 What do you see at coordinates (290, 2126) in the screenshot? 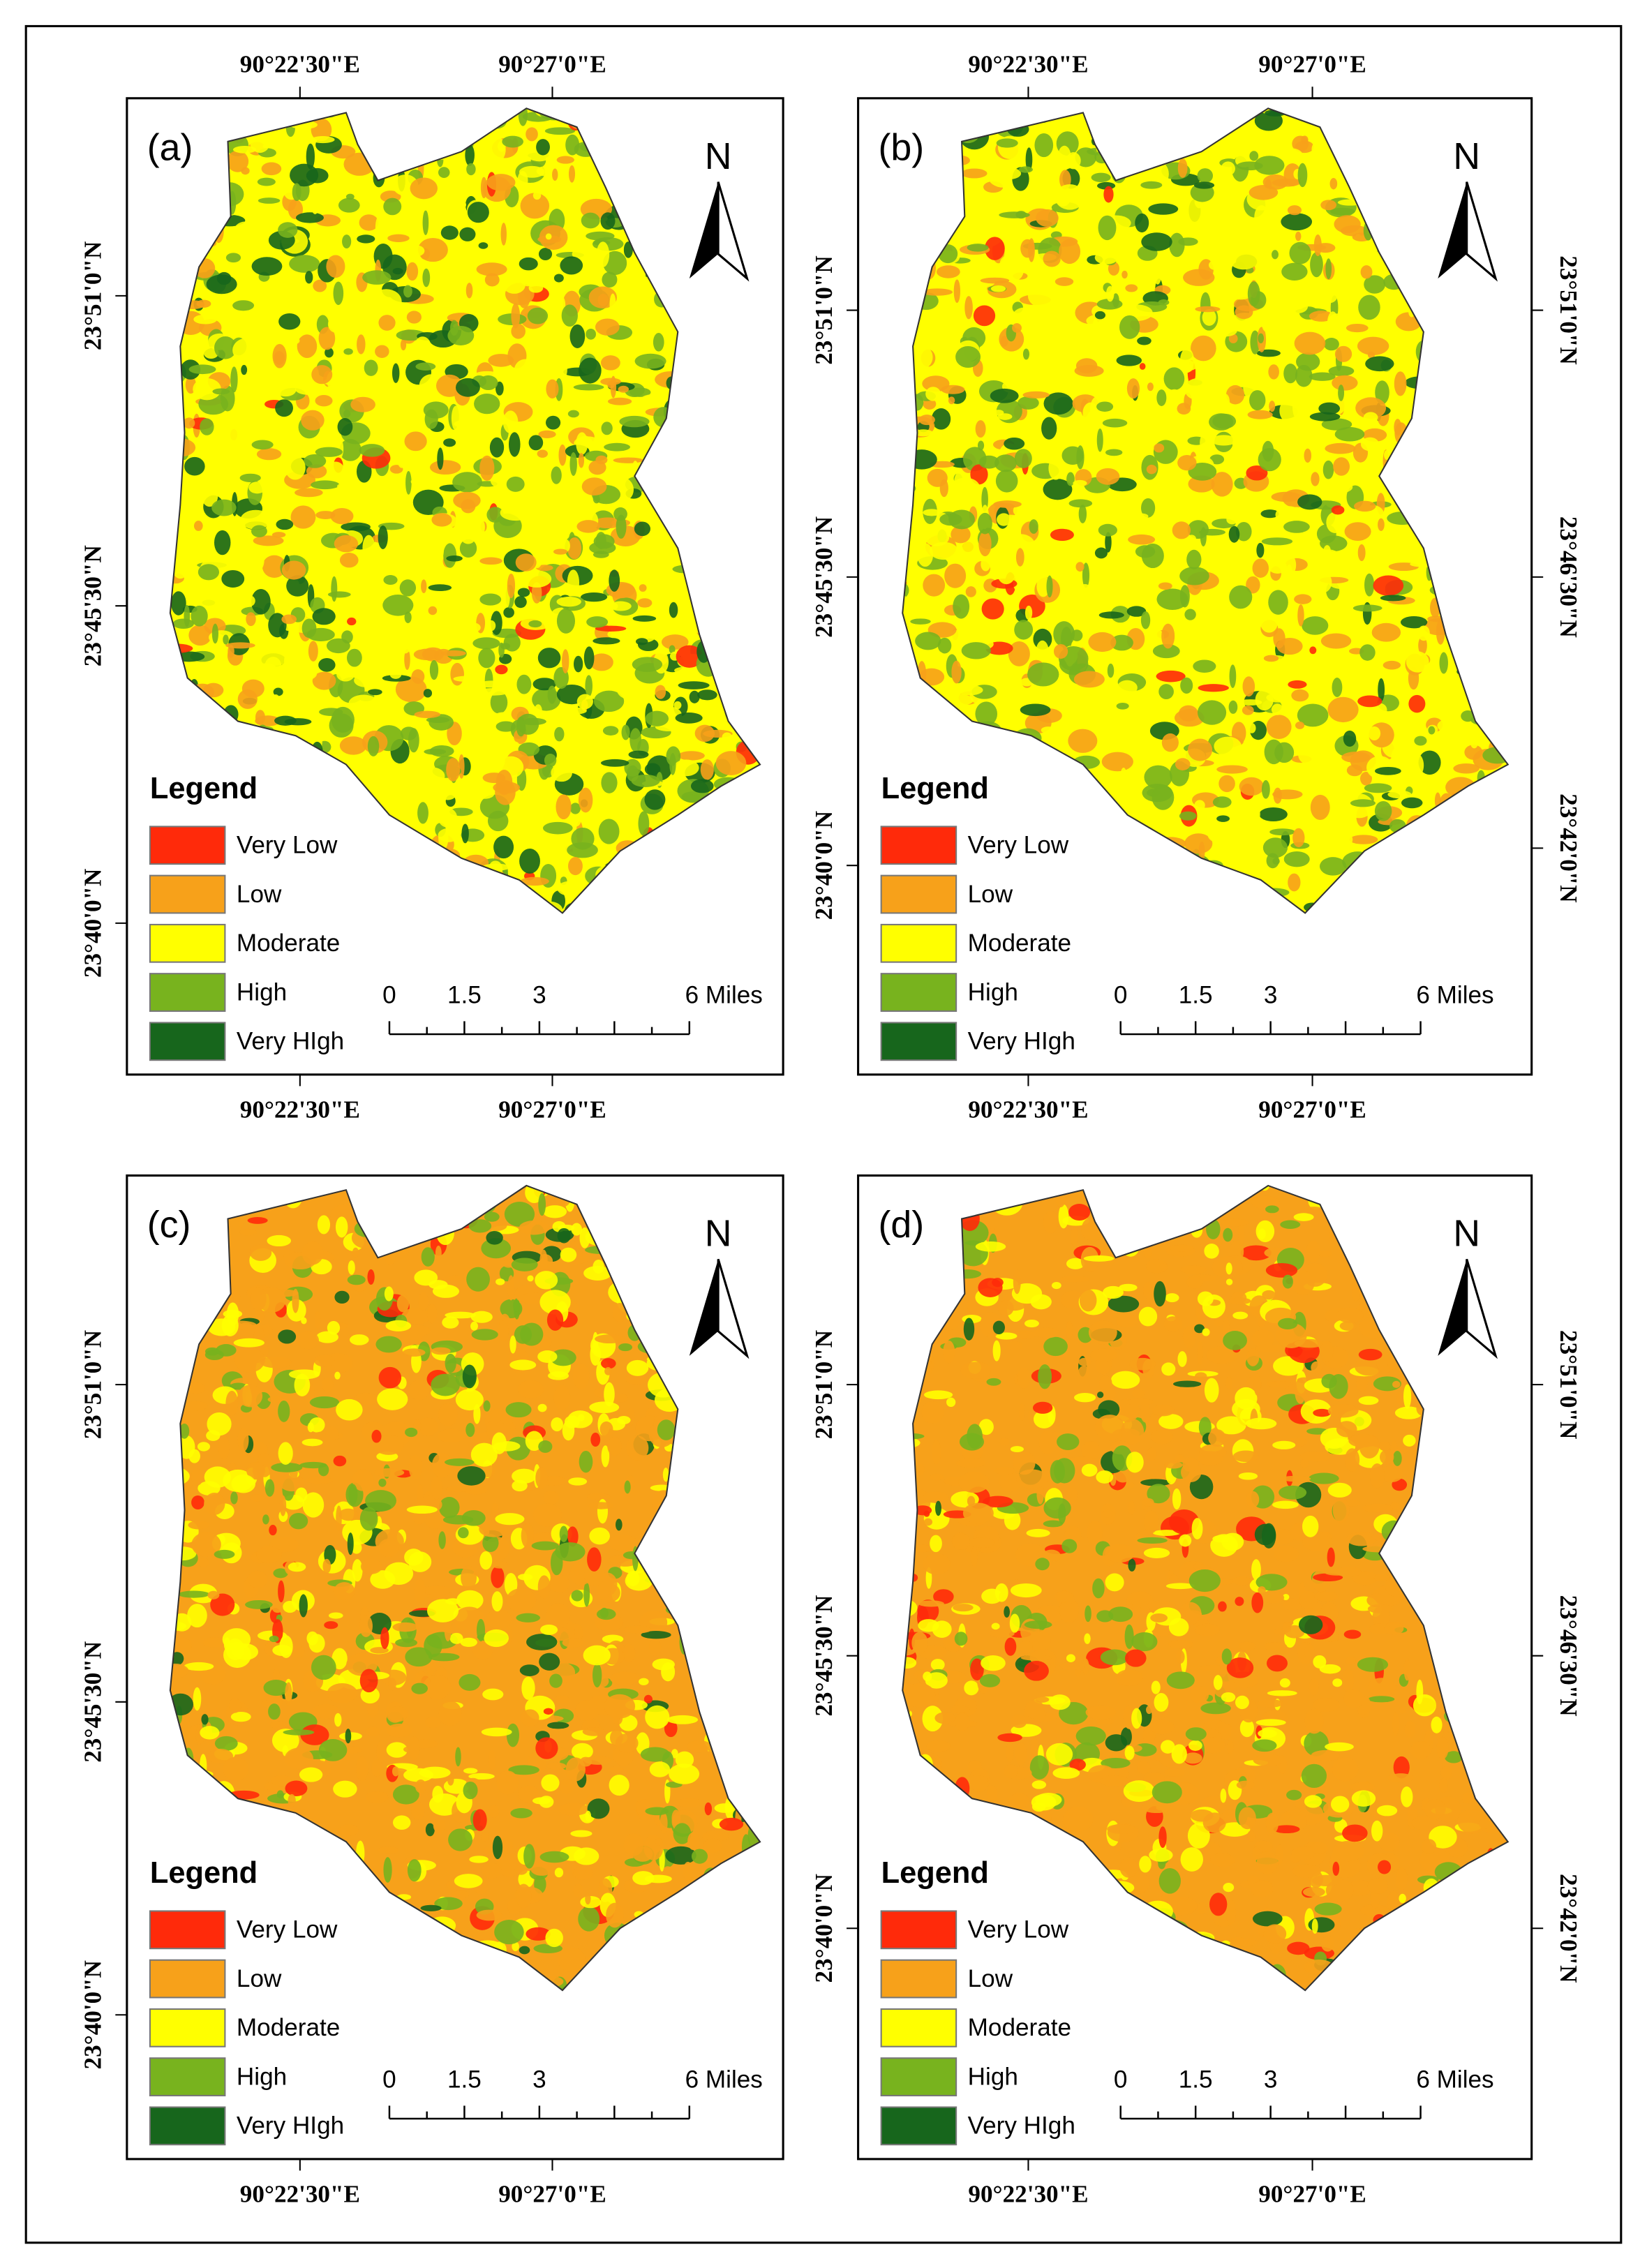
I see `legend-label: Very HIgh` at bounding box center [290, 2126].